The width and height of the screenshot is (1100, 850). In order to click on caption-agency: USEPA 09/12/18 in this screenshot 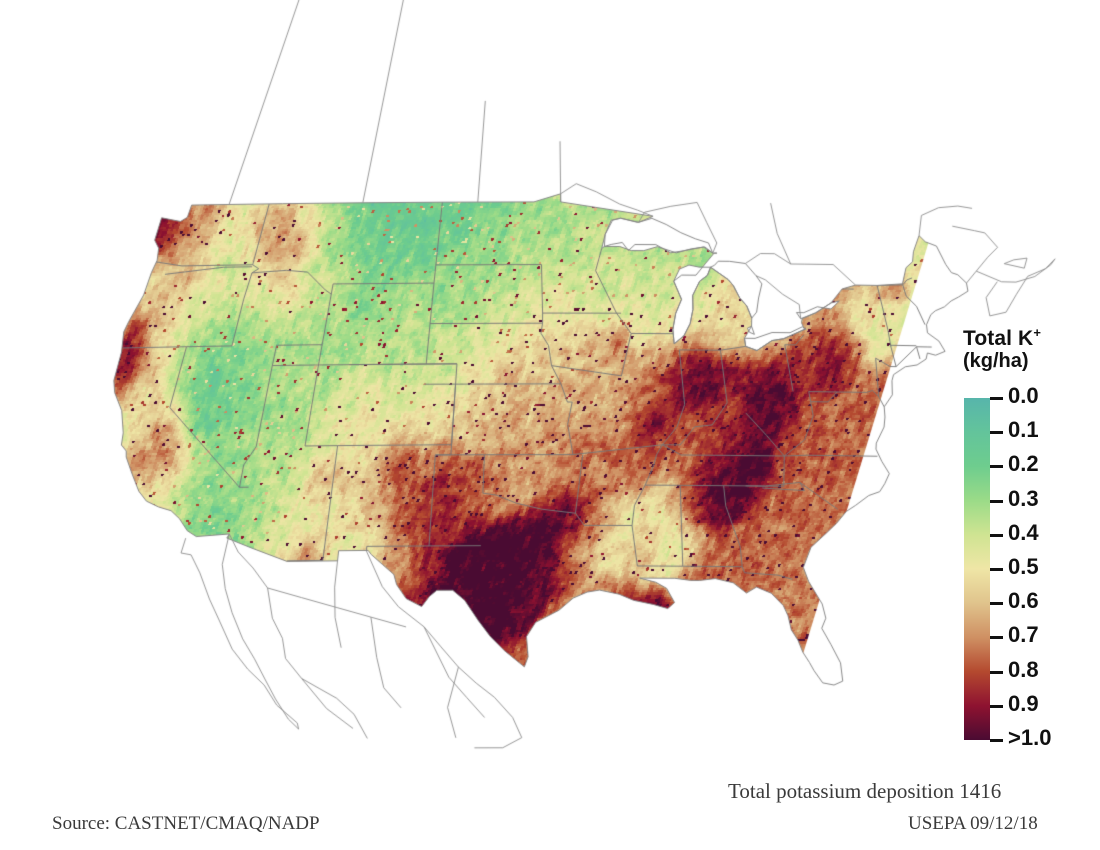, I will do `click(973, 823)`.